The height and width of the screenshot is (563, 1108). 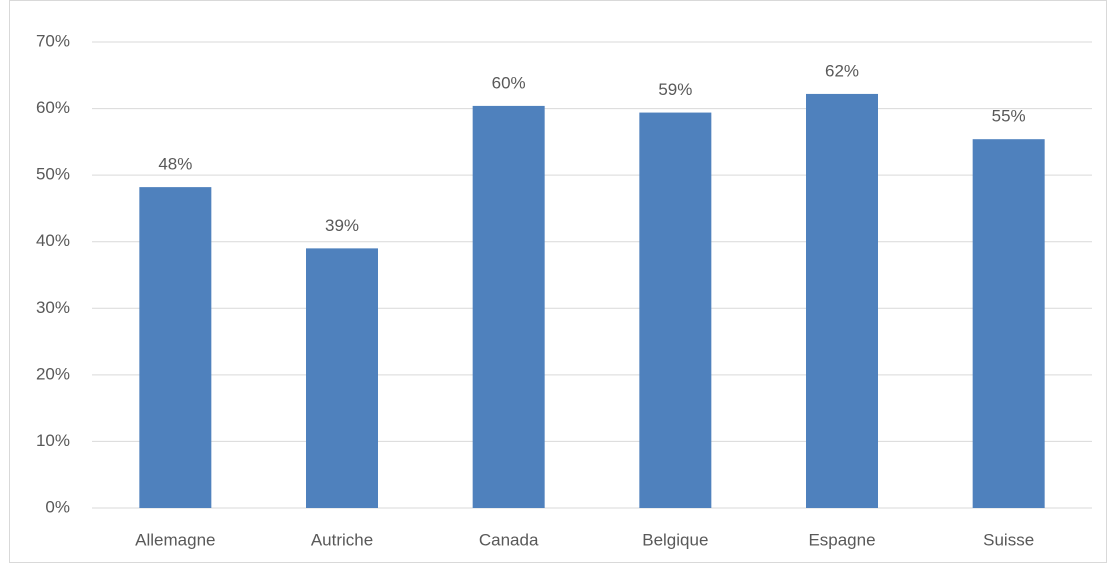 I want to click on x-tick-label: Espagne, so click(x=841, y=539).